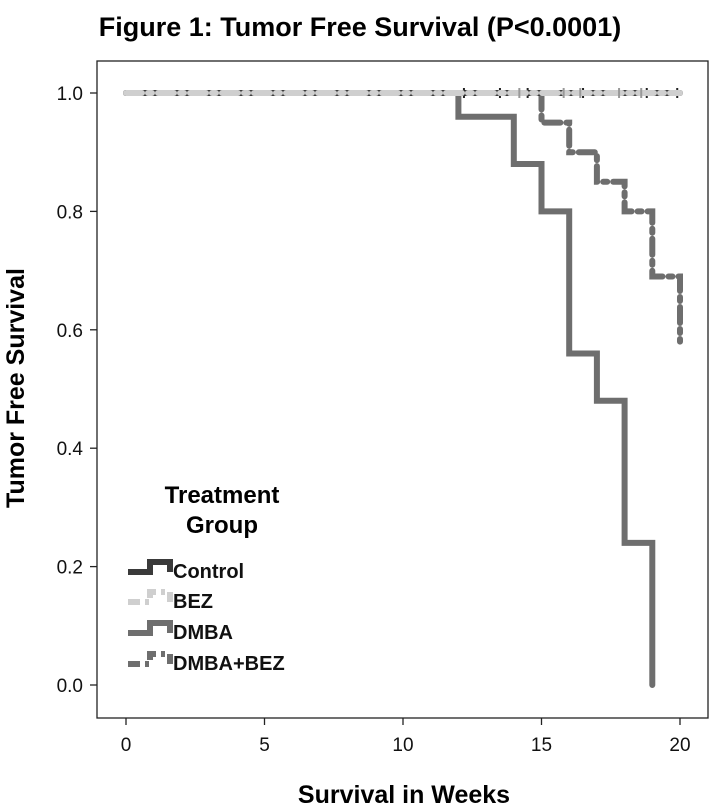 This screenshot has width=720, height=811. Describe the element at coordinates (70, 568) in the screenshot. I see `y-tick-label-1: 0.2` at that location.